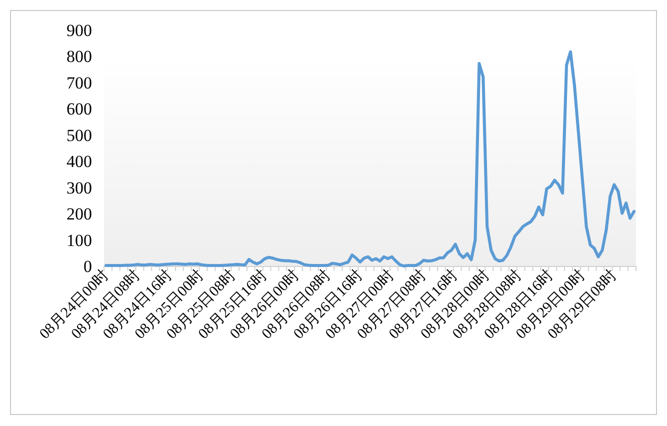 This screenshot has height=426, width=667. I want to click on y-tick-label: 400, so click(79, 162).